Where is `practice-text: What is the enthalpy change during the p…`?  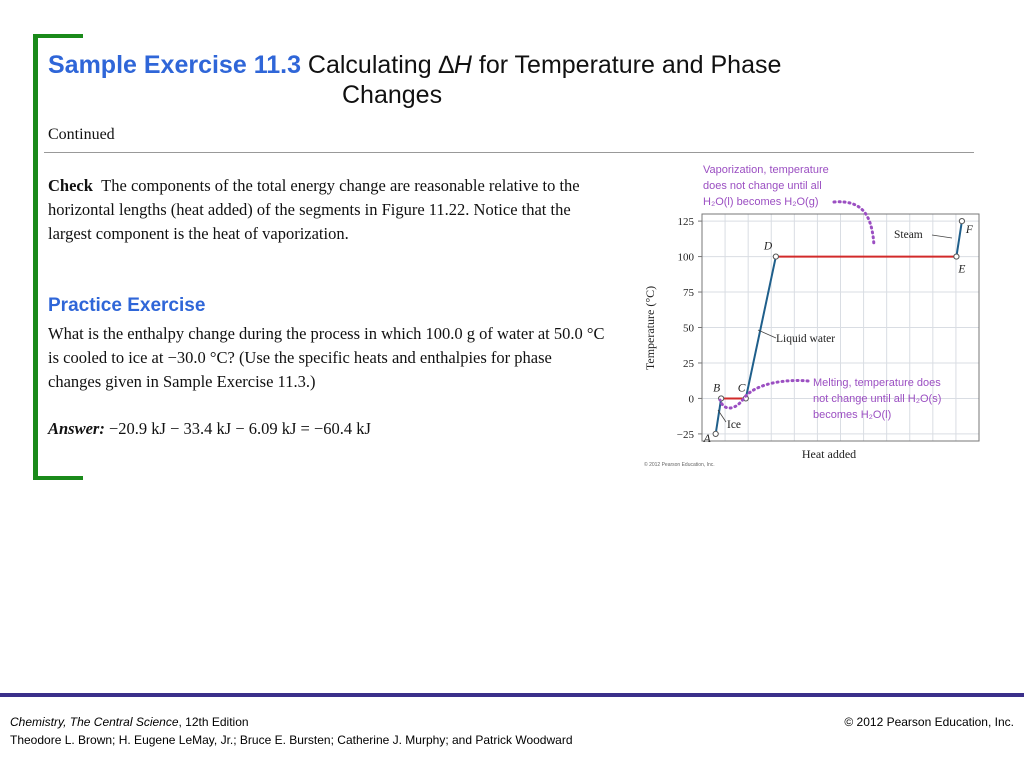 practice-text: What is the enthalpy change during the p… is located at coordinates (326, 357).